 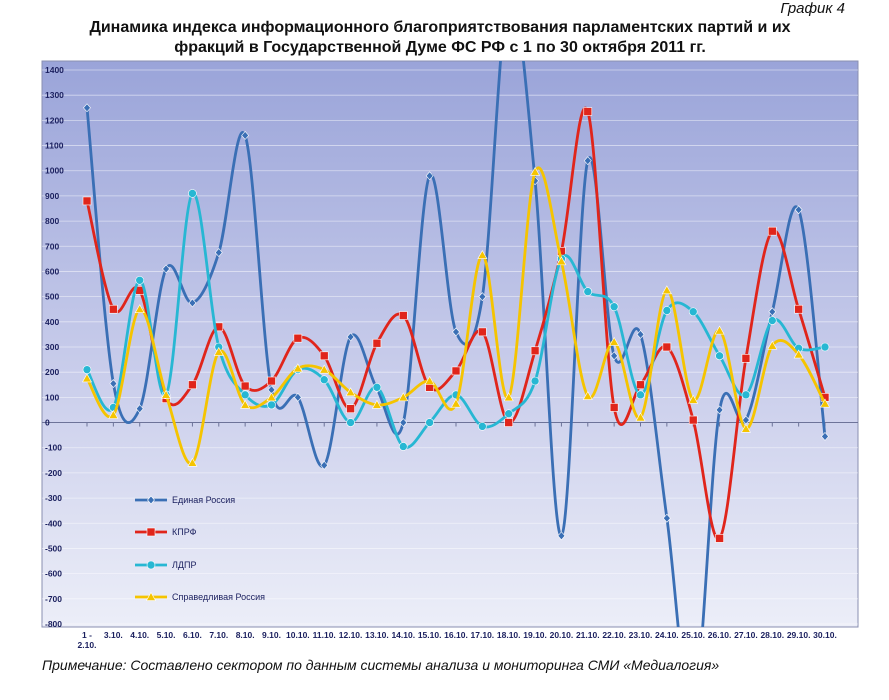 I want to click on x-tick-label: 23.10., so click(x=641, y=635).